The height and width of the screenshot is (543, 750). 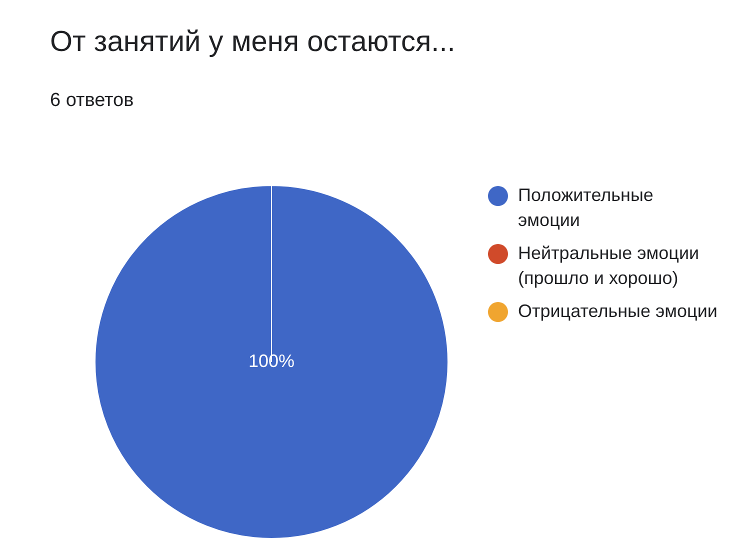 What do you see at coordinates (271, 360) in the screenshot?
I see `data-label: 100%` at bounding box center [271, 360].